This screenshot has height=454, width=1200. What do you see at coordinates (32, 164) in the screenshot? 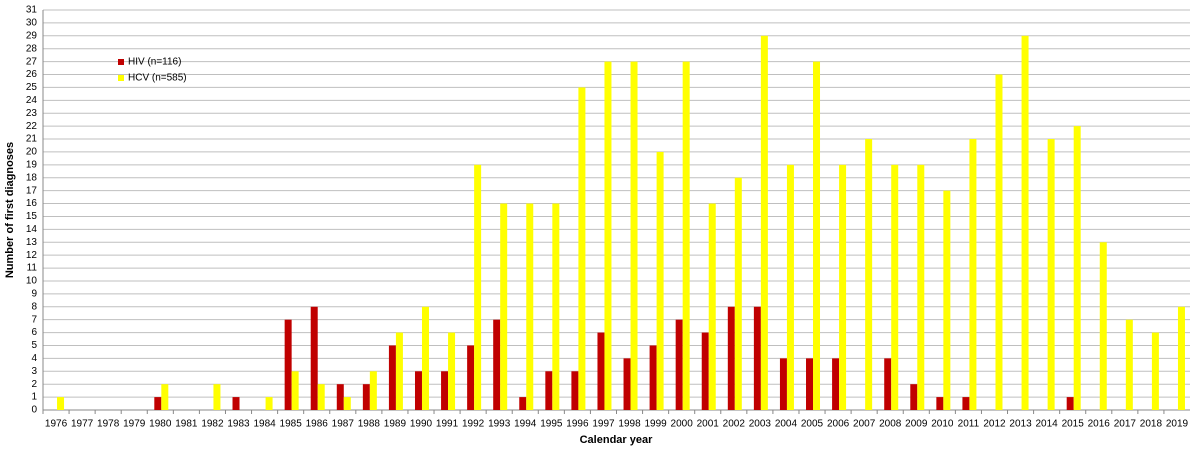
I see `y-tick-label: 19` at bounding box center [32, 164].